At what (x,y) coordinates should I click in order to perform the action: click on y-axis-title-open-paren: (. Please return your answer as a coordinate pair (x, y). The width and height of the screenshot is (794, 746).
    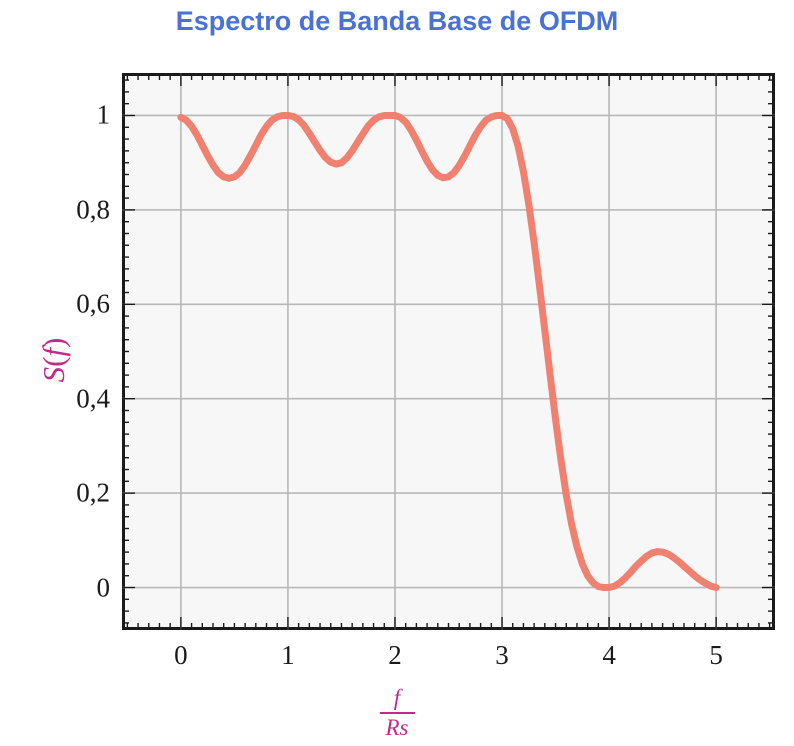
    Looking at the image, I should click on (53, 361).